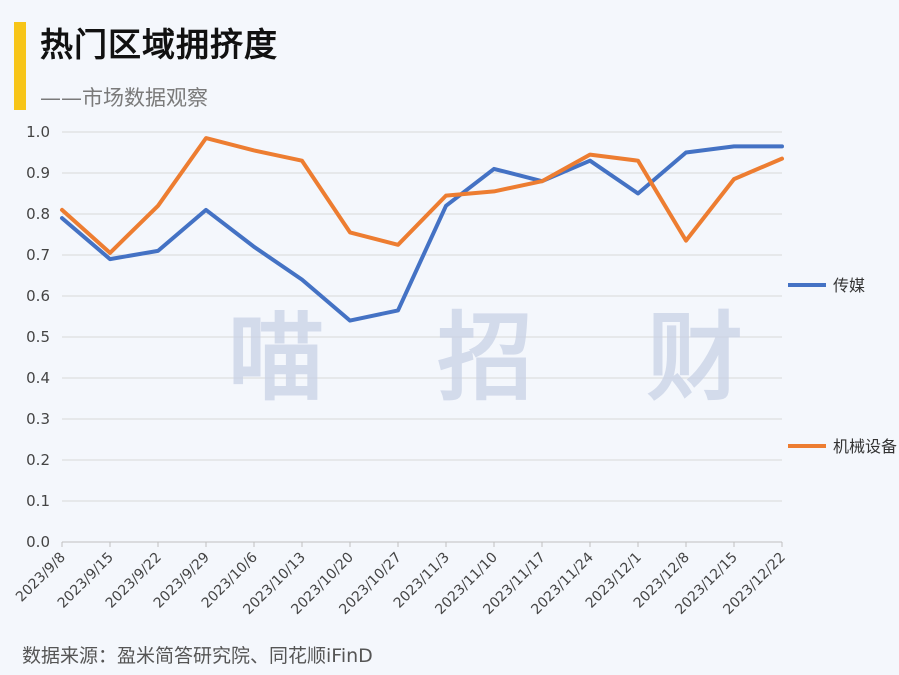 The width and height of the screenshot is (899, 675). I want to click on y-tick-label: 0.8, so click(38, 214).